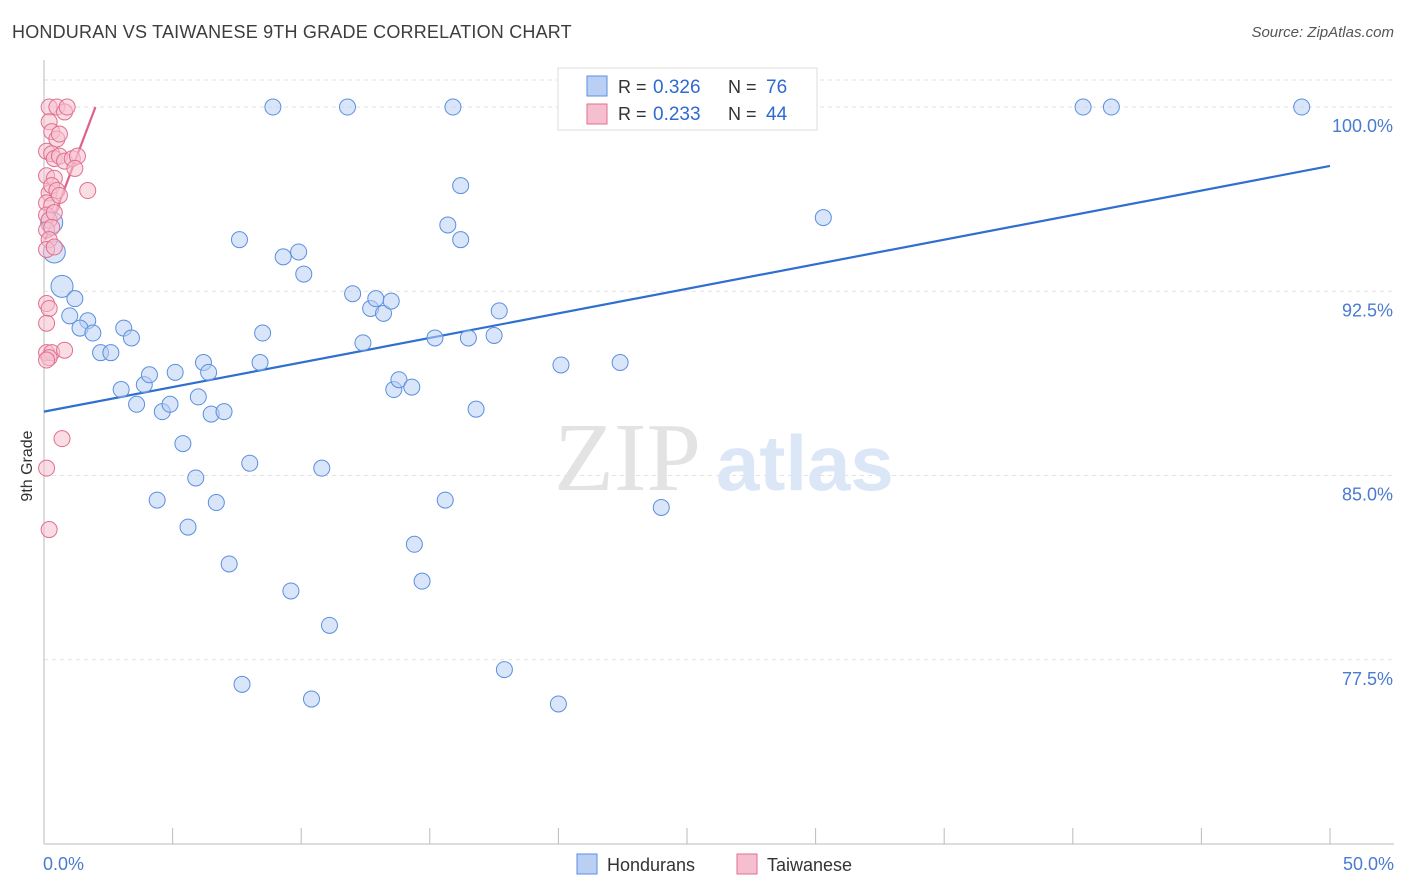  What do you see at coordinates (747, 864) in the screenshot?
I see `bottom-legend-swatch-taiwanese` at bounding box center [747, 864].